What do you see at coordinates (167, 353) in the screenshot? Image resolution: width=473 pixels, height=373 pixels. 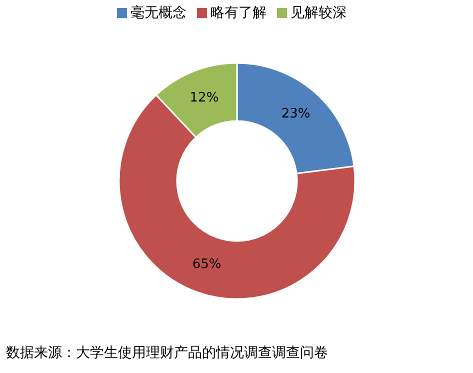 I see `source-note: 数据来源：大学生使用理财产品的情况调查调查问卷` at bounding box center [167, 353].